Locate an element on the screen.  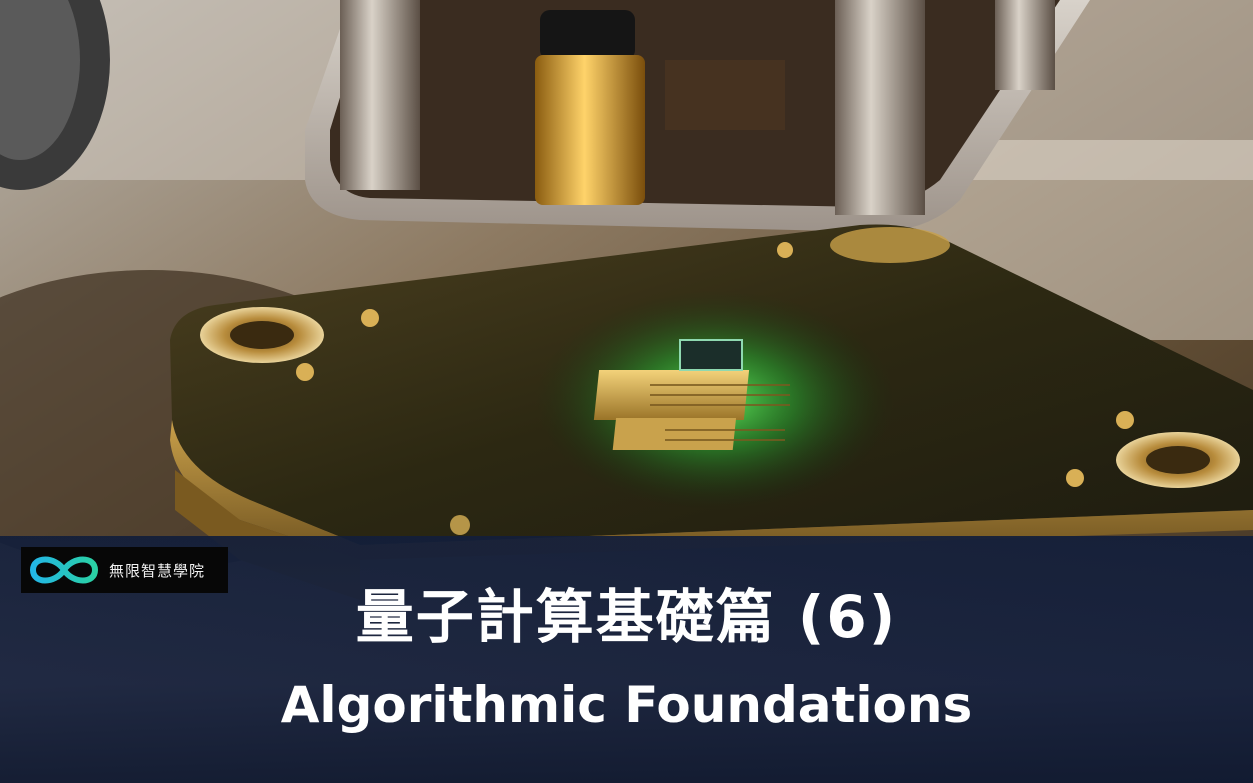
title-english: Algorithmic Foundations is located at coordinates (626, 705).